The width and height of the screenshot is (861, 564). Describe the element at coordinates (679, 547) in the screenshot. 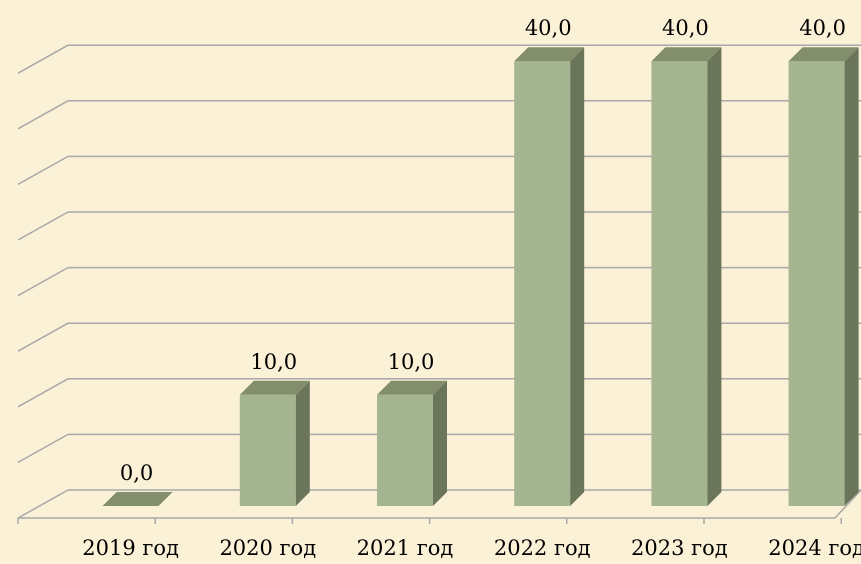

I see `x-tick-label: 2023 год` at that location.